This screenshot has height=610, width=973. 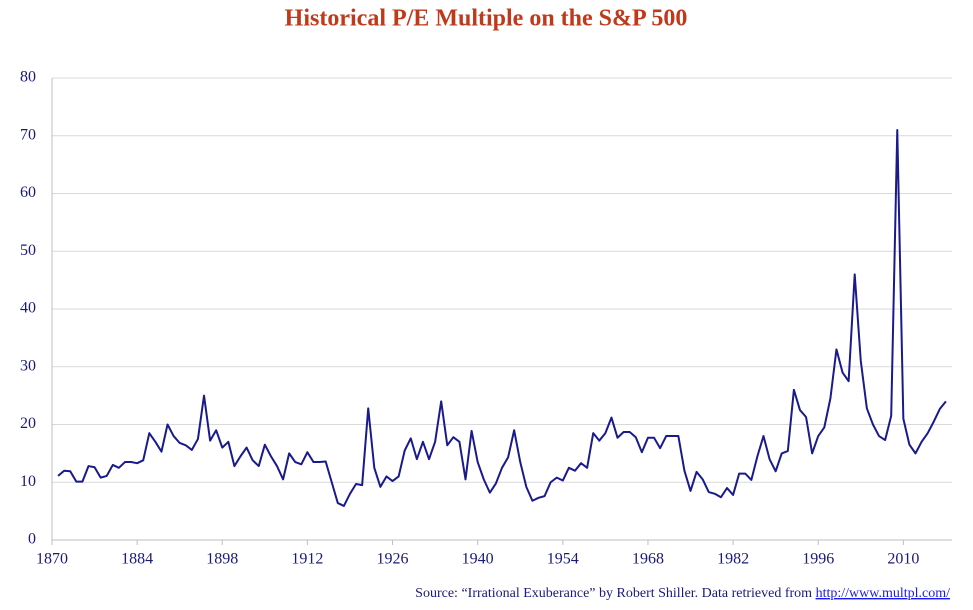 What do you see at coordinates (32, 539) in the screenshot?
I see `y-tick-label: 0` at bounding box center [32, 539].